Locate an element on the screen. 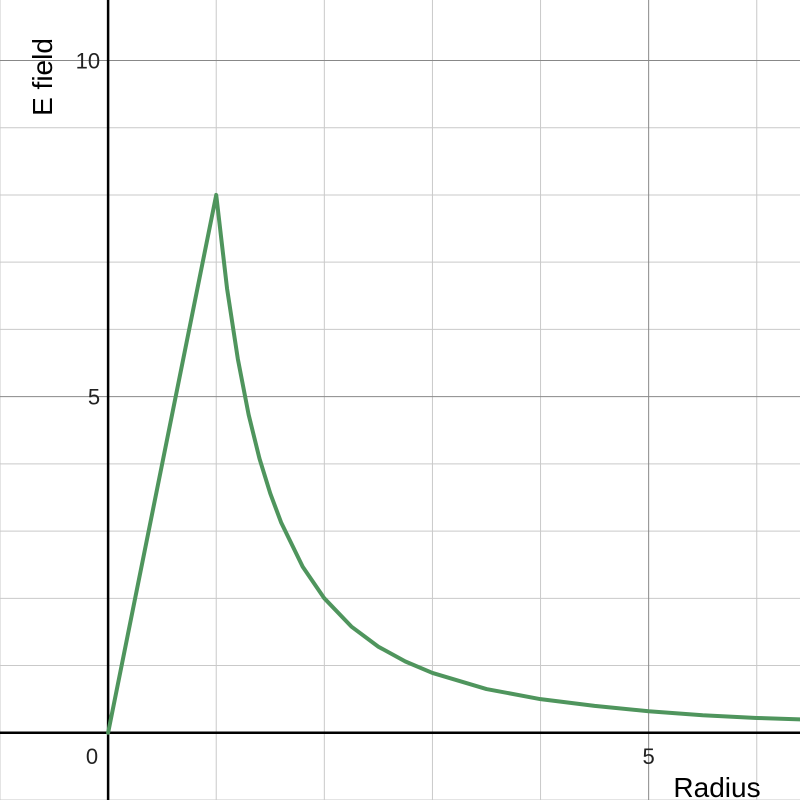 This screenshot has width=800, height=800. x-axis-label: Radius is located at coordinates (716, 786).